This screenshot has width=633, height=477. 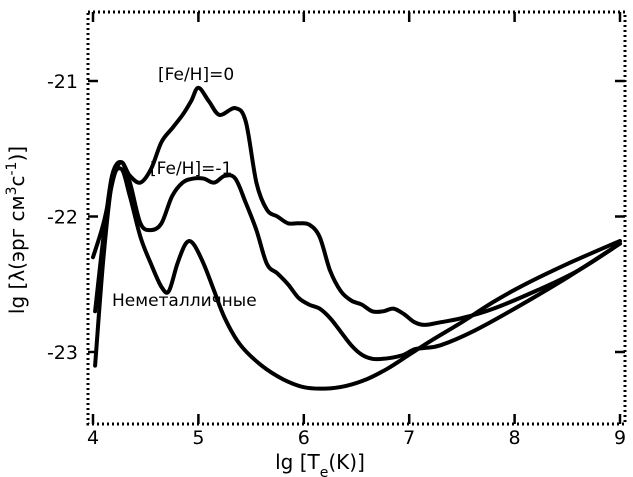 What do you see at coordinates (620, 438) in the screenshot?
I see `x-tick-label: 9` at bounding box center [620, 438].